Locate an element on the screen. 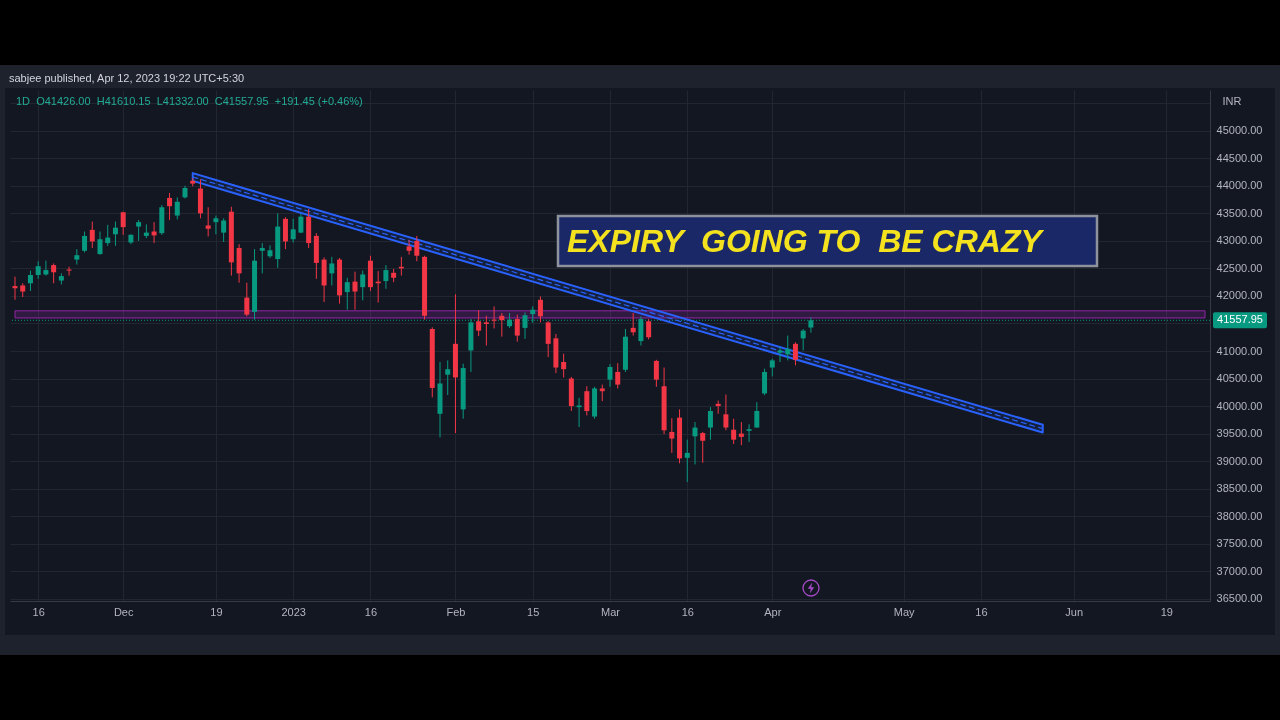  y-tick-label: 38000.00 is located at coordinates (1239, 515).